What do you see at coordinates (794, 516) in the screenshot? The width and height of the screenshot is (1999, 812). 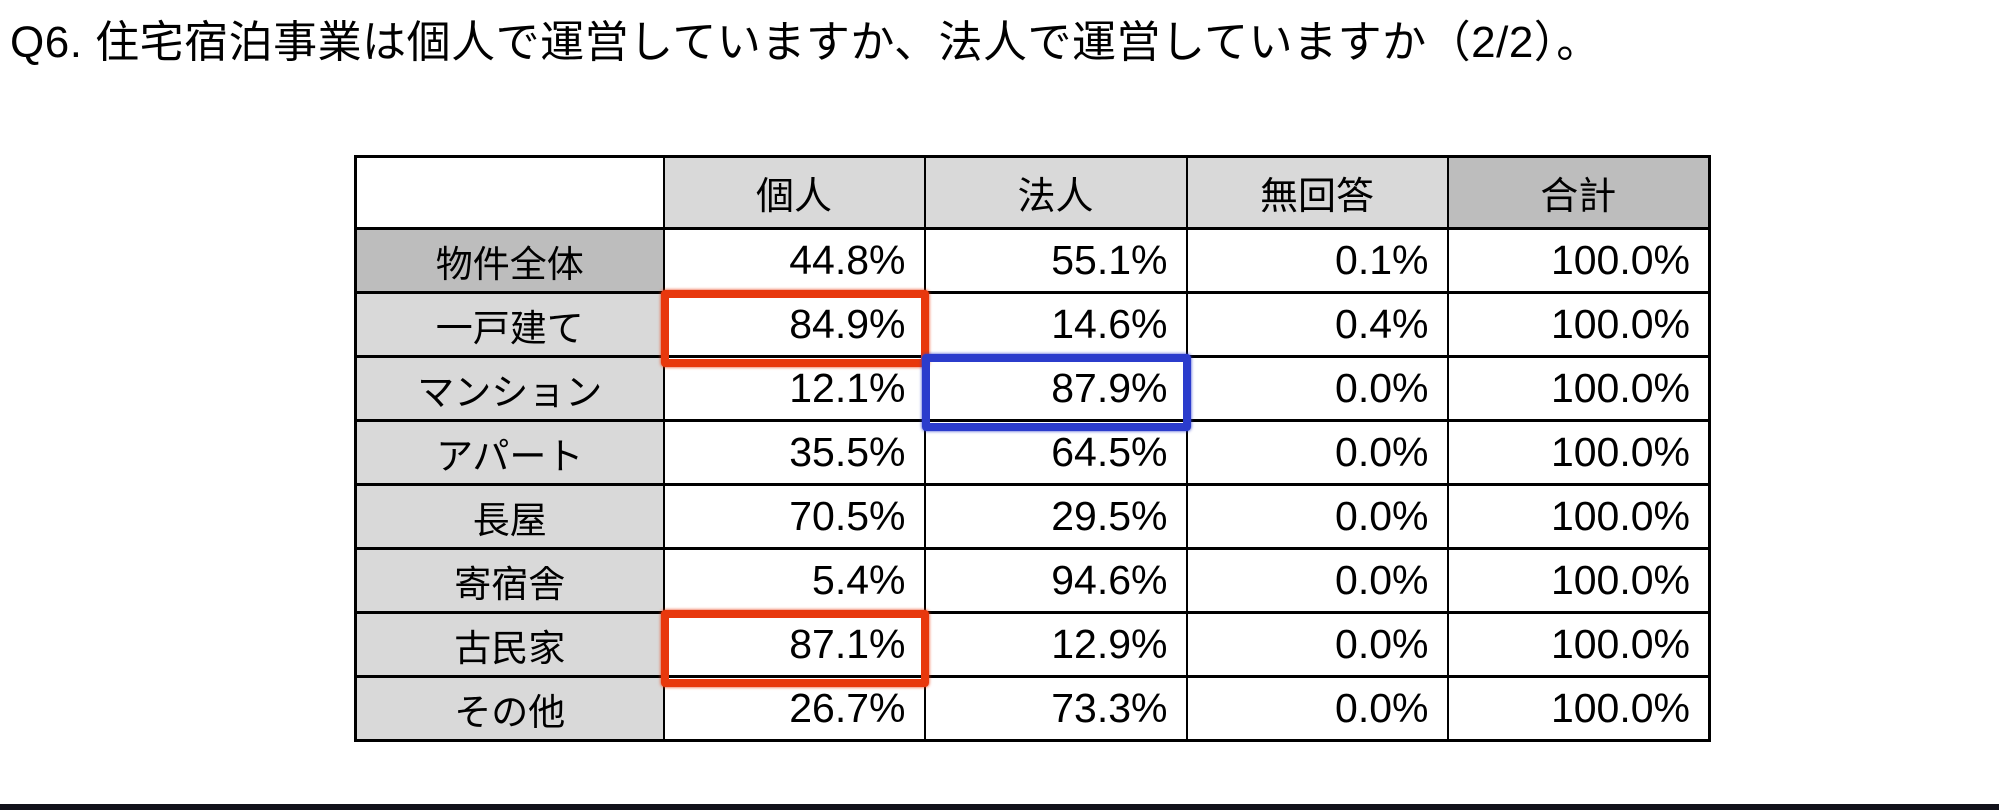 I see `value-cell: 70.5%` at bounding box center [794, 516].